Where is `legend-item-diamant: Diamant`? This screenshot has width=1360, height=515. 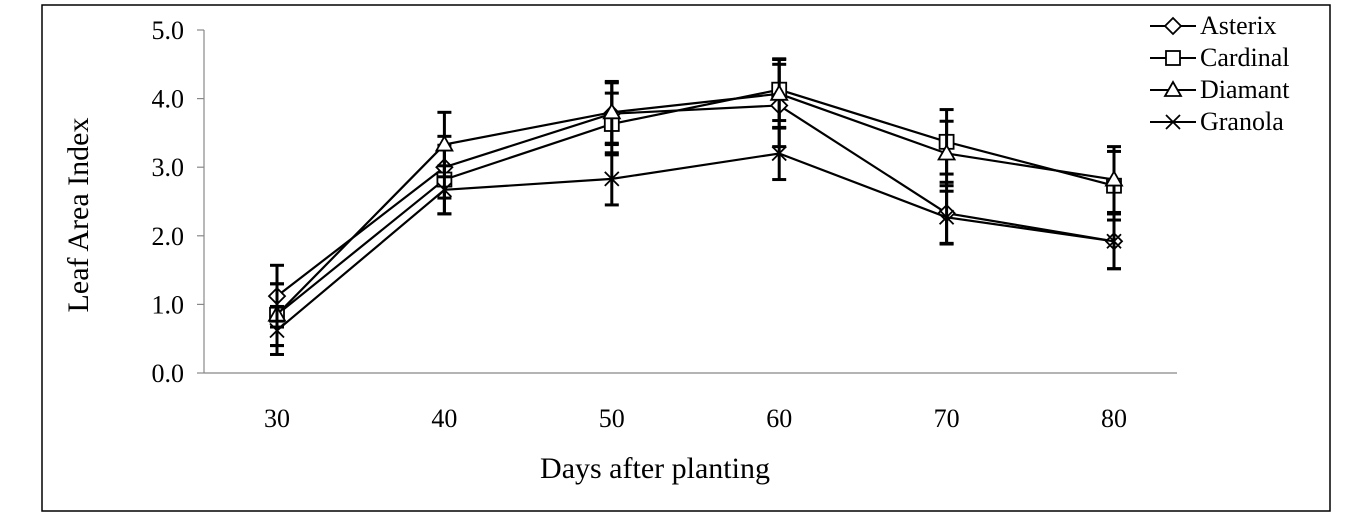
legend-item-diamant: Diamant is located at coordinates (1220, 89).